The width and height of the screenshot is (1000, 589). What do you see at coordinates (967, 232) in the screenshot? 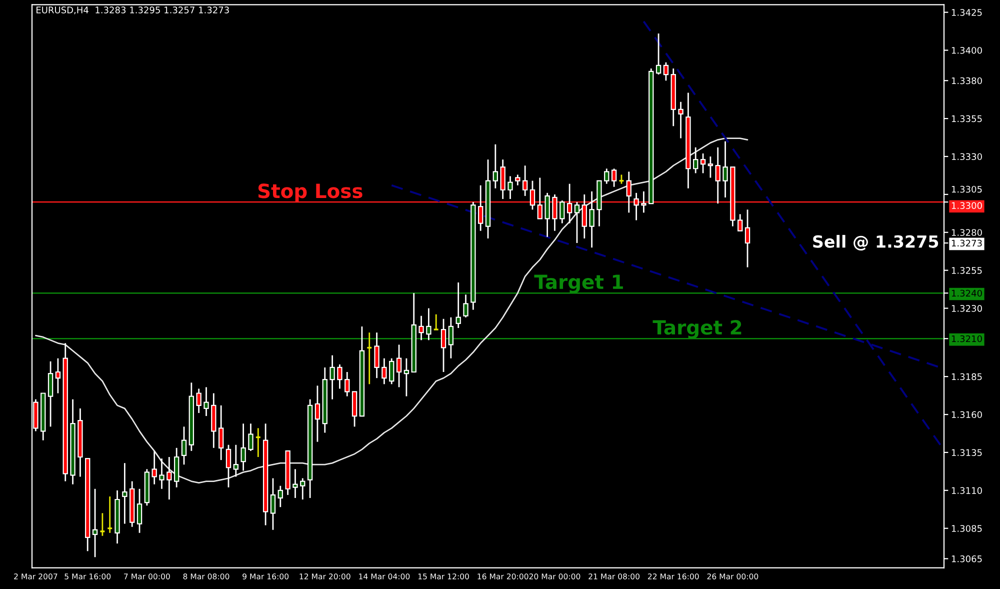
I see `y-tick-label: 1.3280` at bounding box center [967, 232].